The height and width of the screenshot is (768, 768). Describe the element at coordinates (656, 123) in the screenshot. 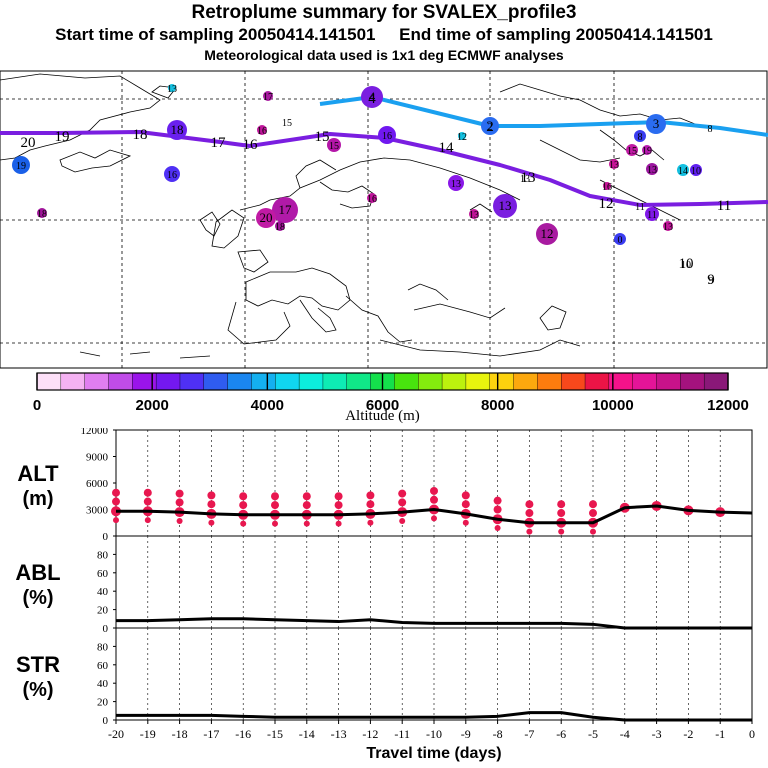

I see `cluster-label: 3` at that location.